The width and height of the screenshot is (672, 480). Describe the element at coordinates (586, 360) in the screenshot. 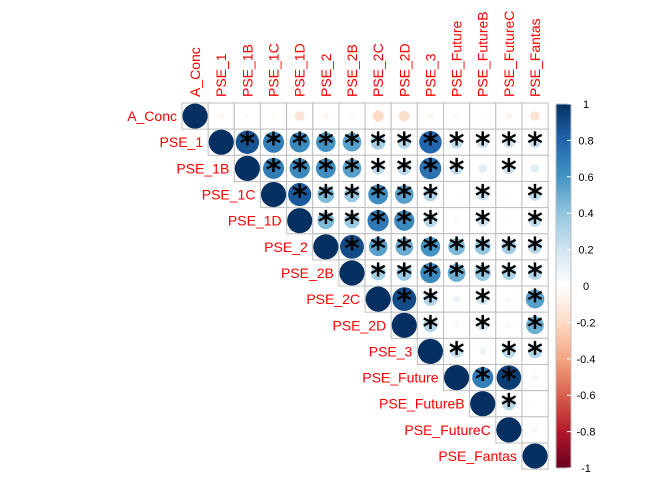

I see `colorbar-tick-label: -0.4` at that location.